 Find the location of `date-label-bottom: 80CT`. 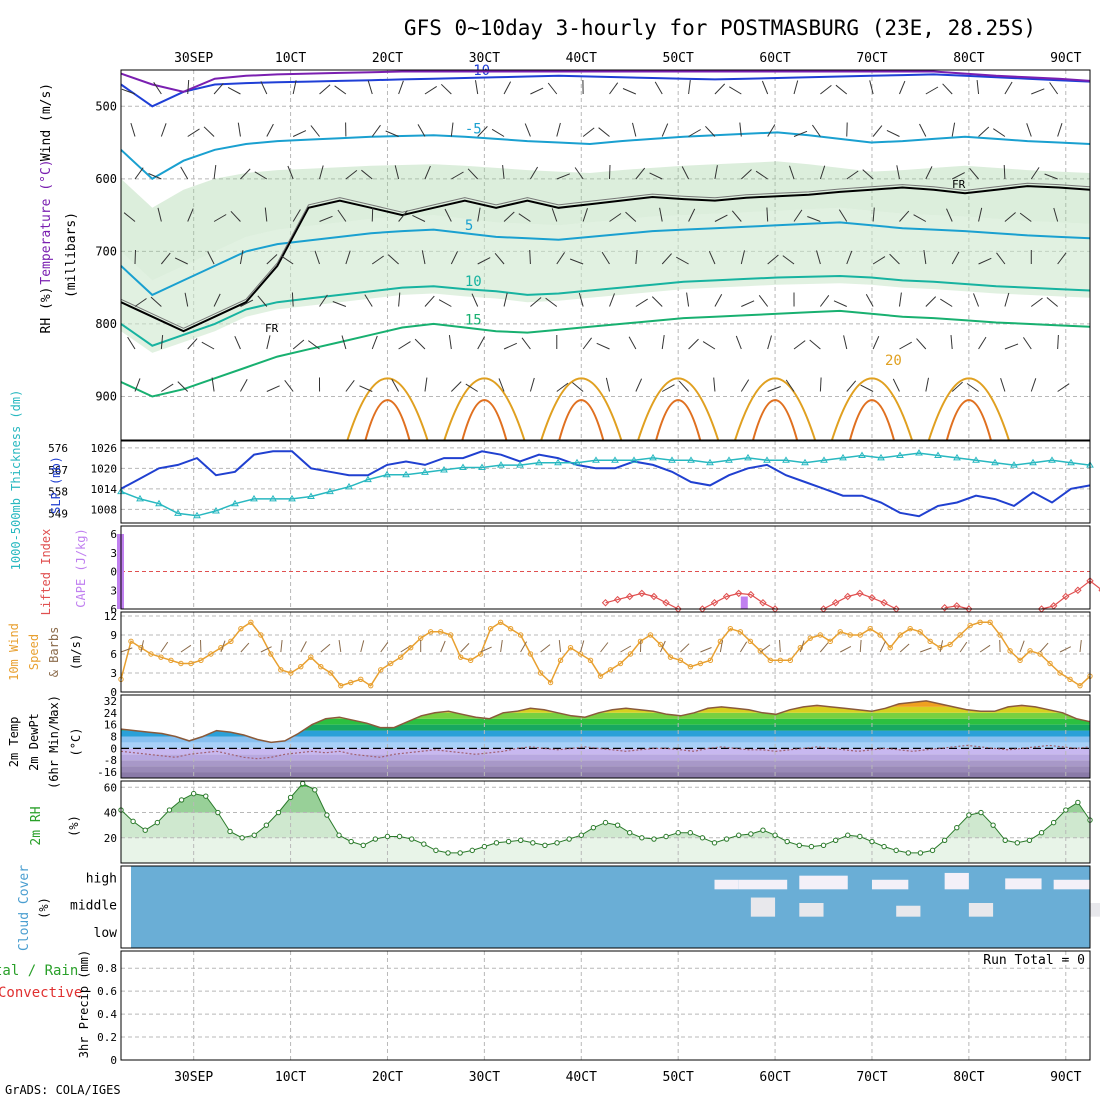

date-label-bottom: 80CT is located at coordinates (968, 1077).